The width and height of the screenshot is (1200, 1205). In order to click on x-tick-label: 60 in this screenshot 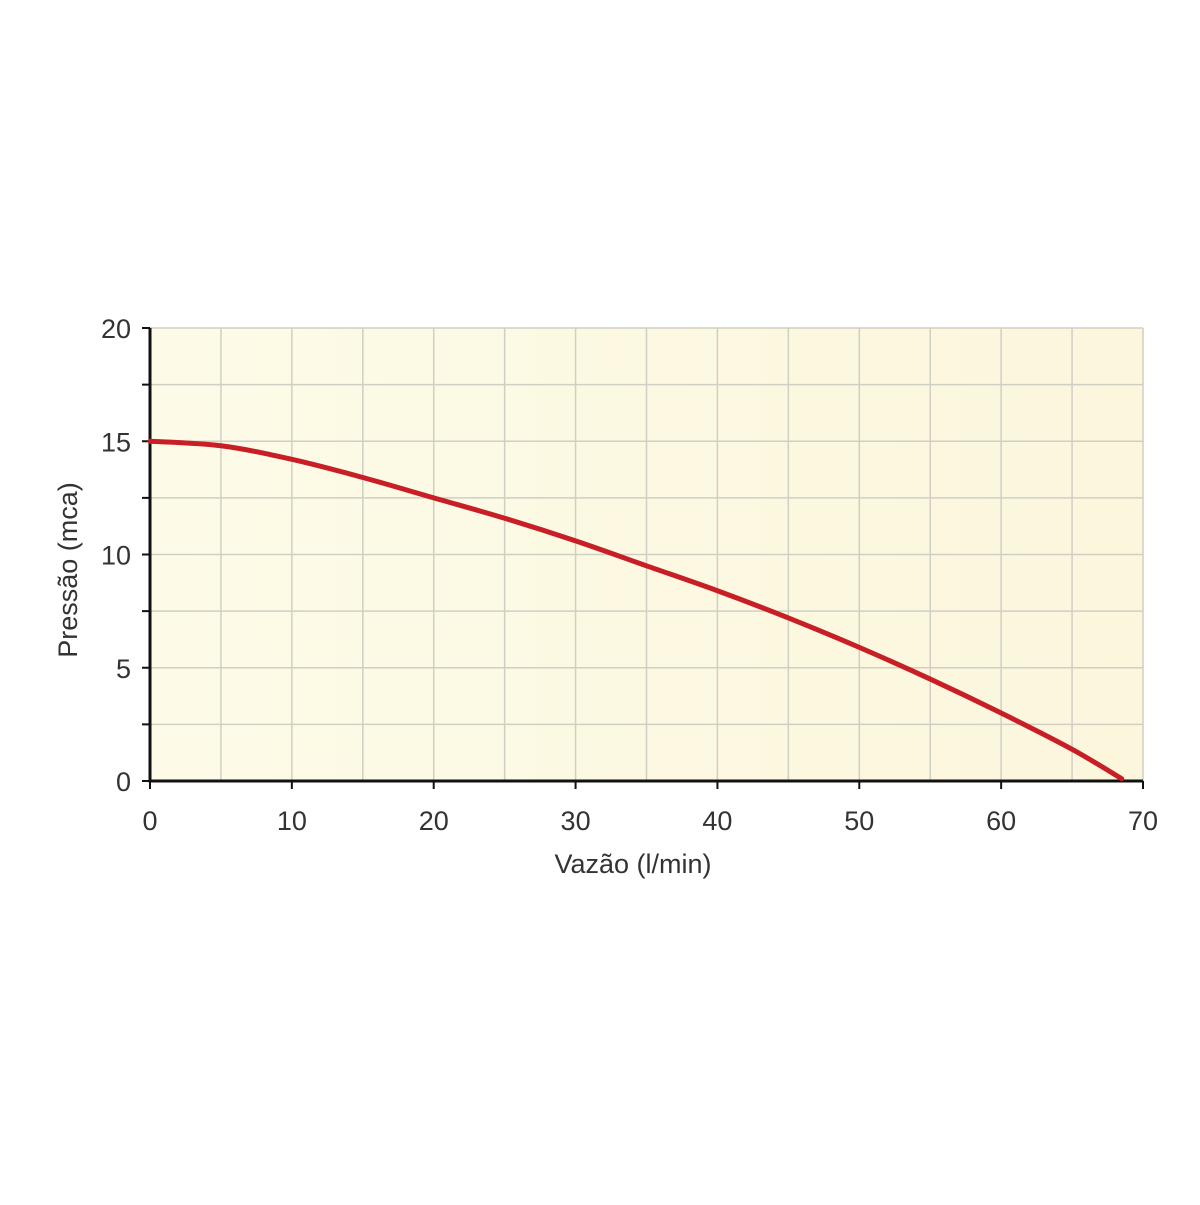, I will do `click(1001, 821)`.